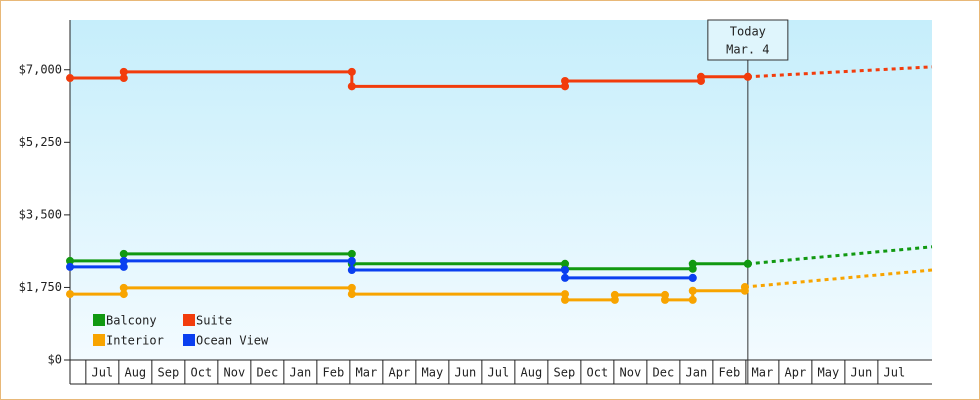  I want to click on today-label: Today, so click(748, 32).